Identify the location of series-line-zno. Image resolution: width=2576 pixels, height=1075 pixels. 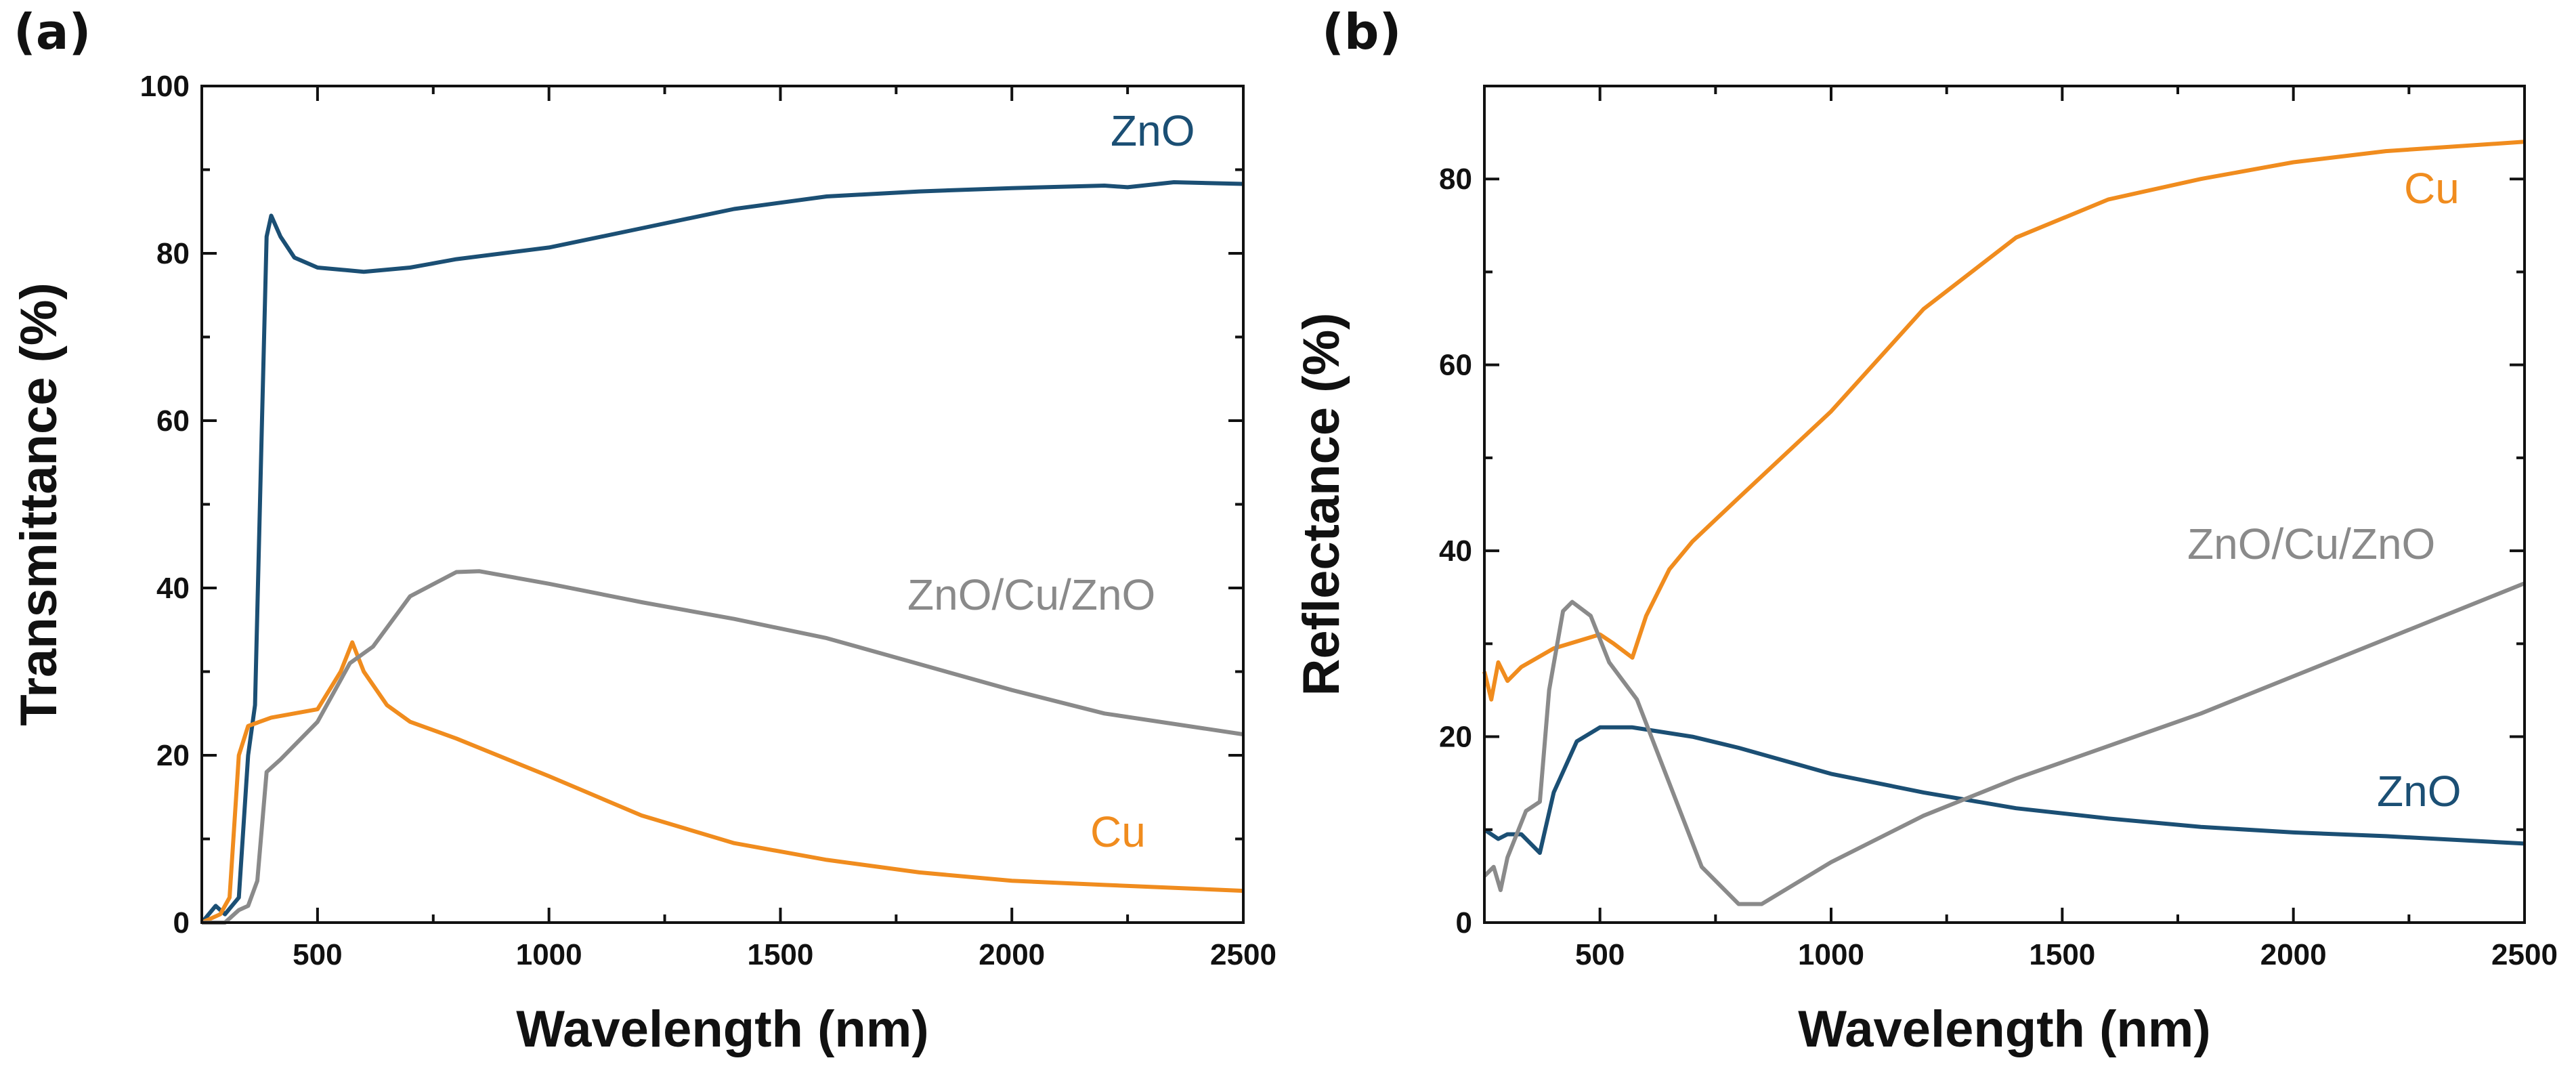
(2004, 790).